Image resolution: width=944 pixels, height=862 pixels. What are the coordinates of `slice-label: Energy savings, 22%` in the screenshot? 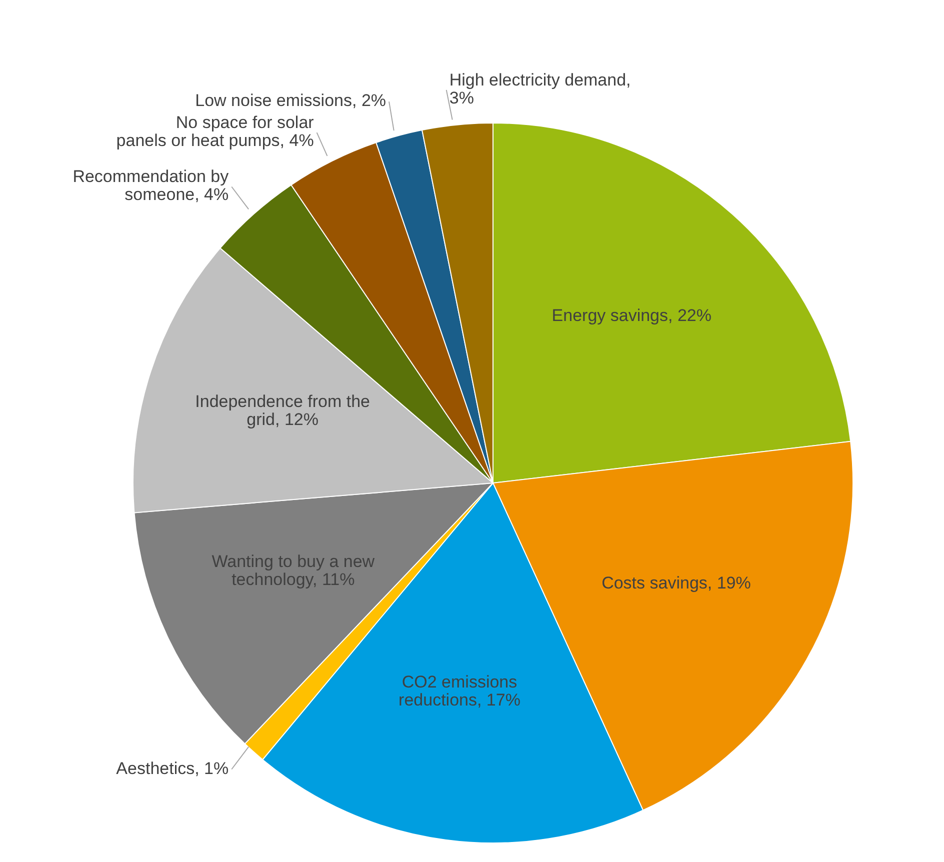 It's located at (632, 316).